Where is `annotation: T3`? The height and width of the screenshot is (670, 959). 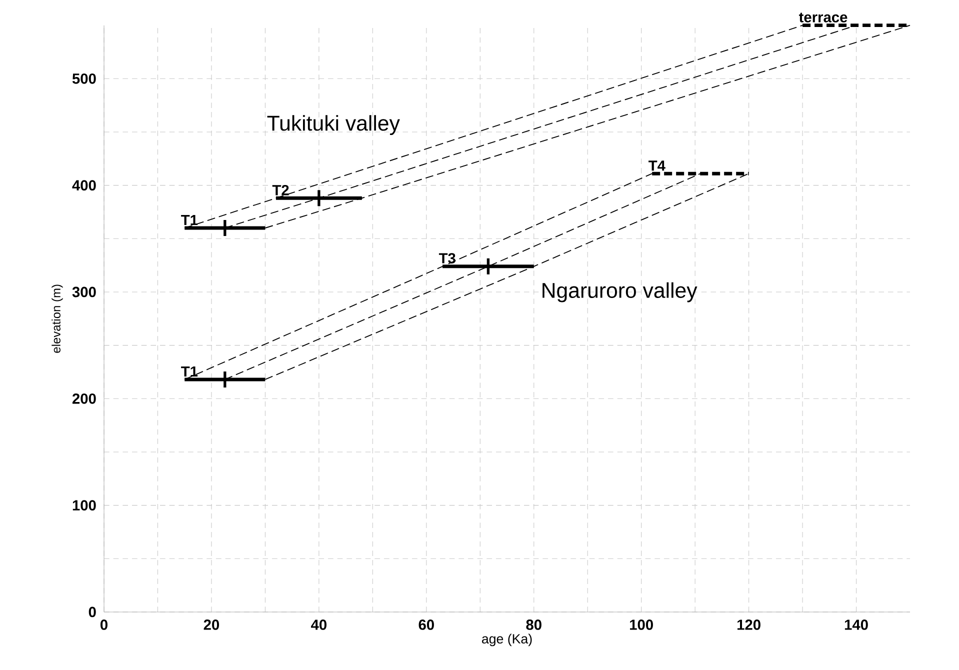 annotation: T3 is located at coordinates (447, 258).